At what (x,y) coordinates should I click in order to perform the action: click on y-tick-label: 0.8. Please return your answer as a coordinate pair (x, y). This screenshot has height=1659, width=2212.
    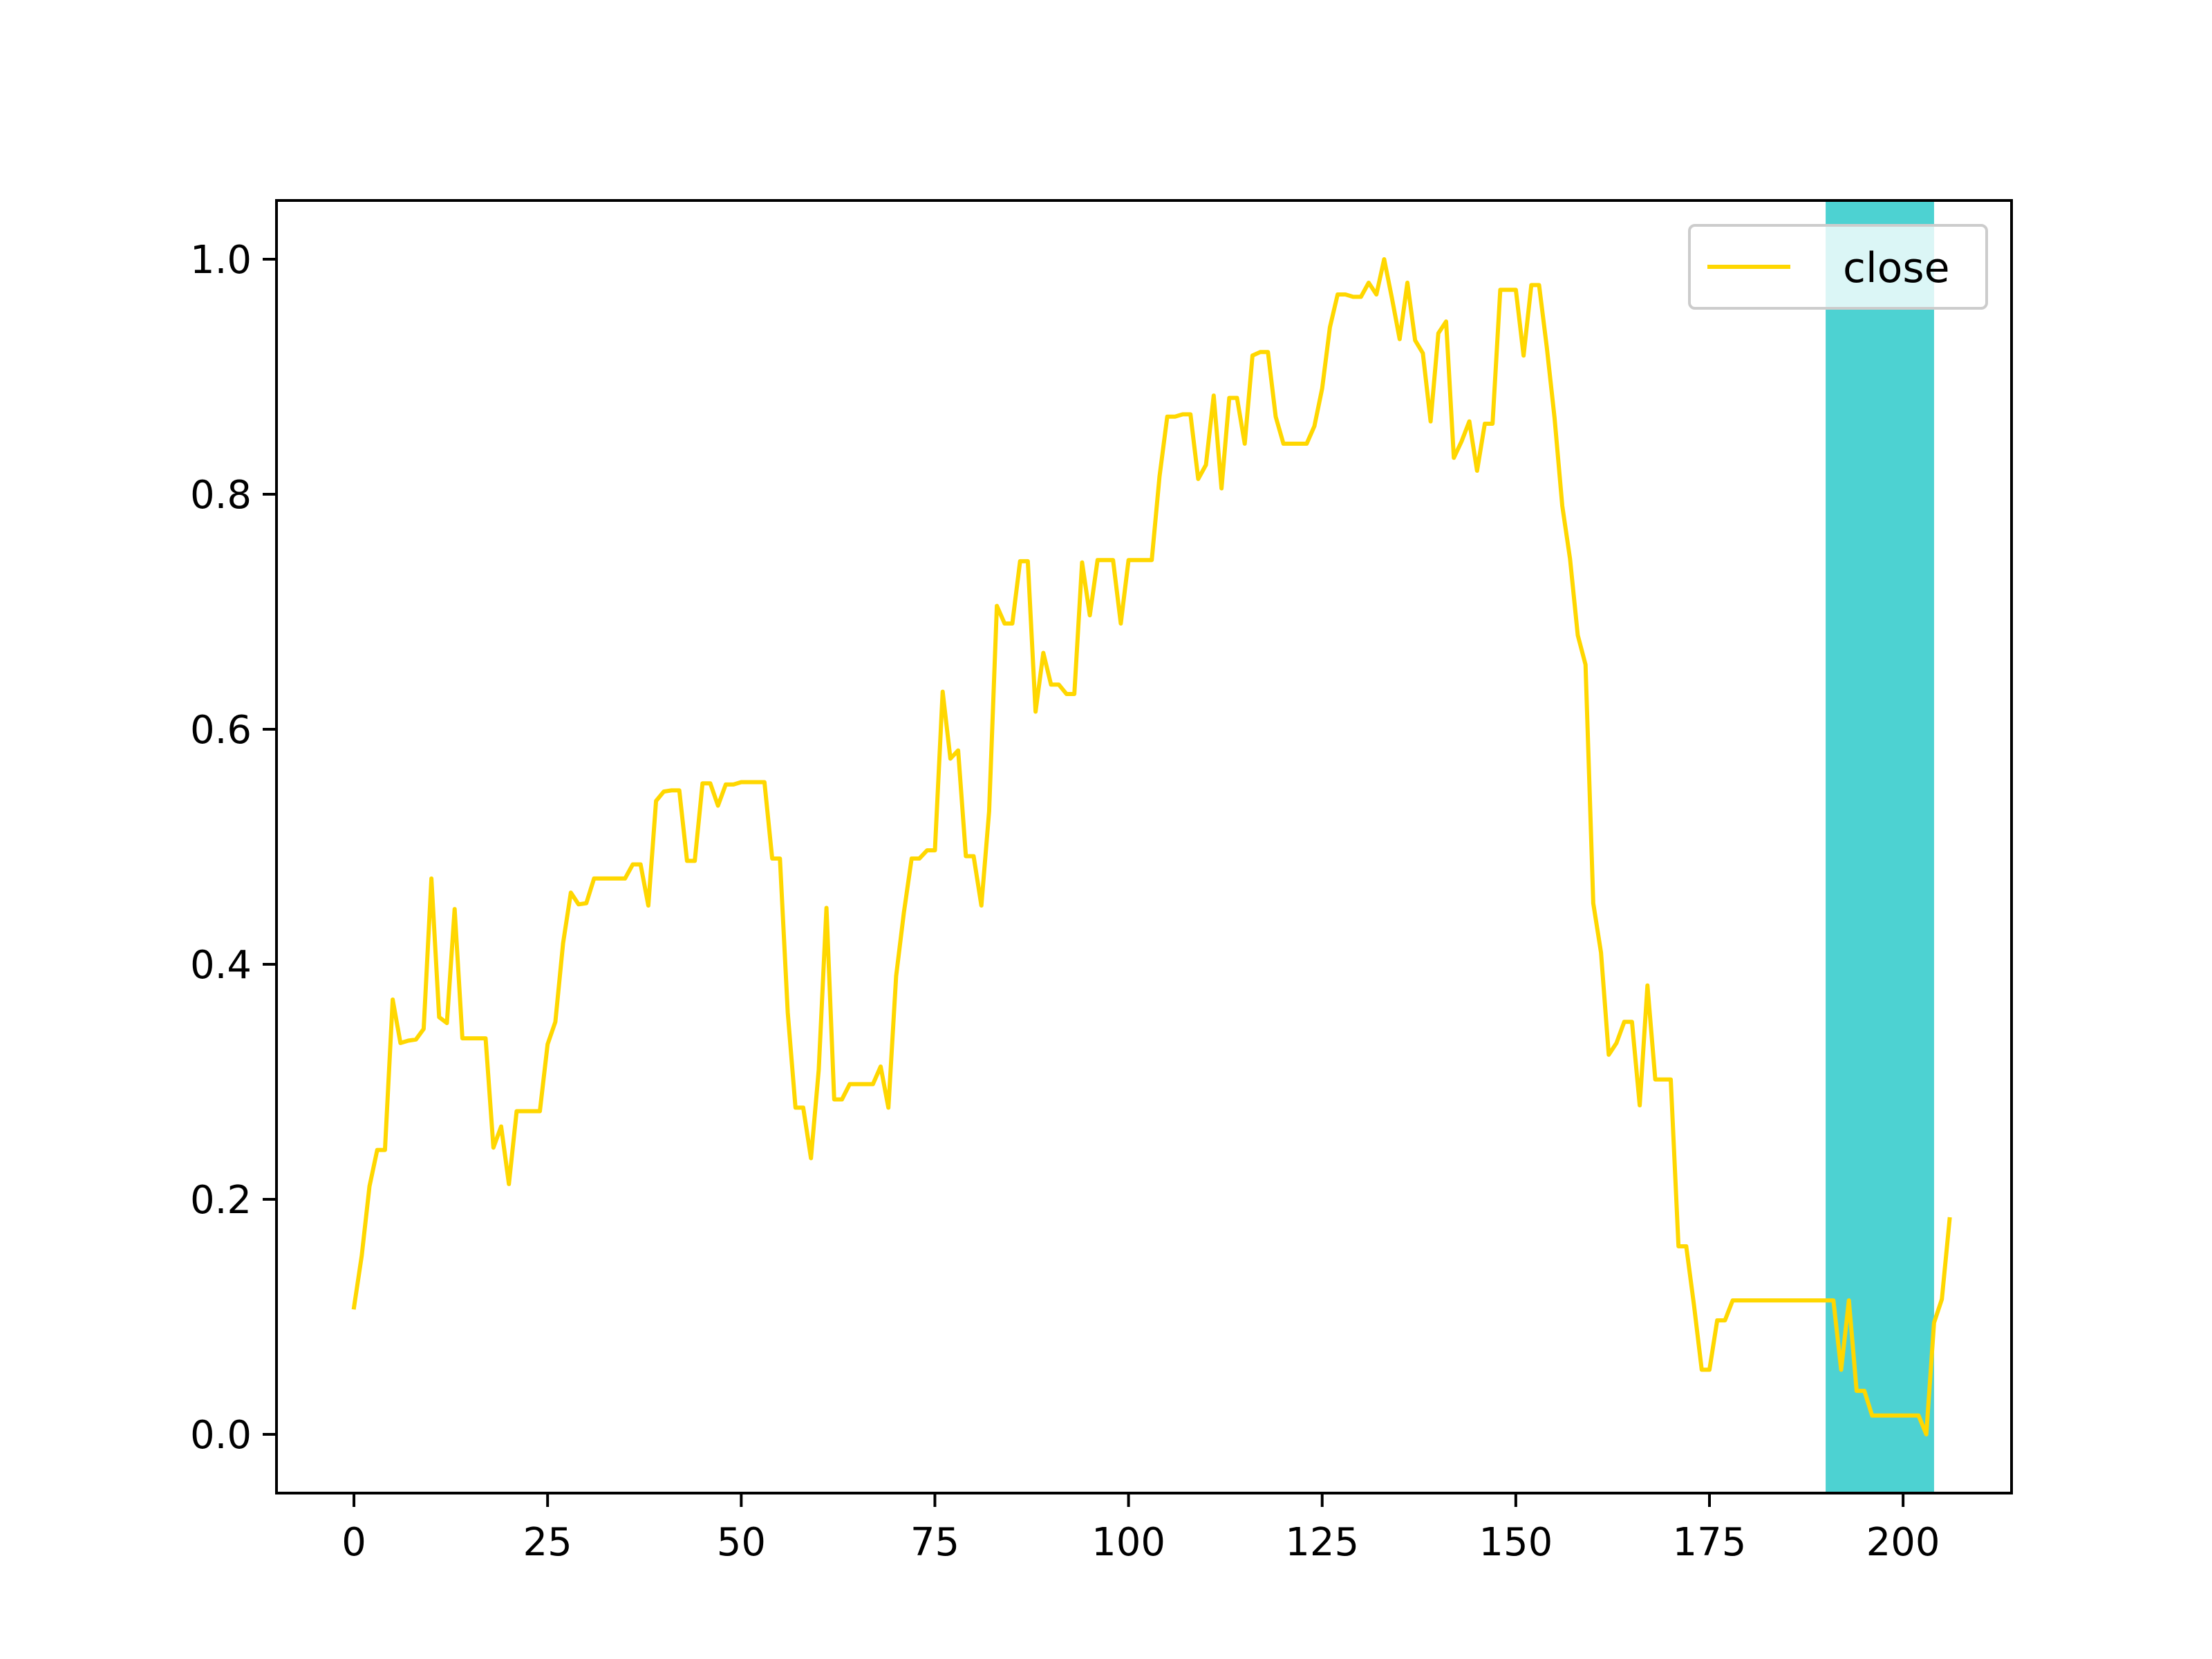
    Looking at the image, I should click on (221, 495).